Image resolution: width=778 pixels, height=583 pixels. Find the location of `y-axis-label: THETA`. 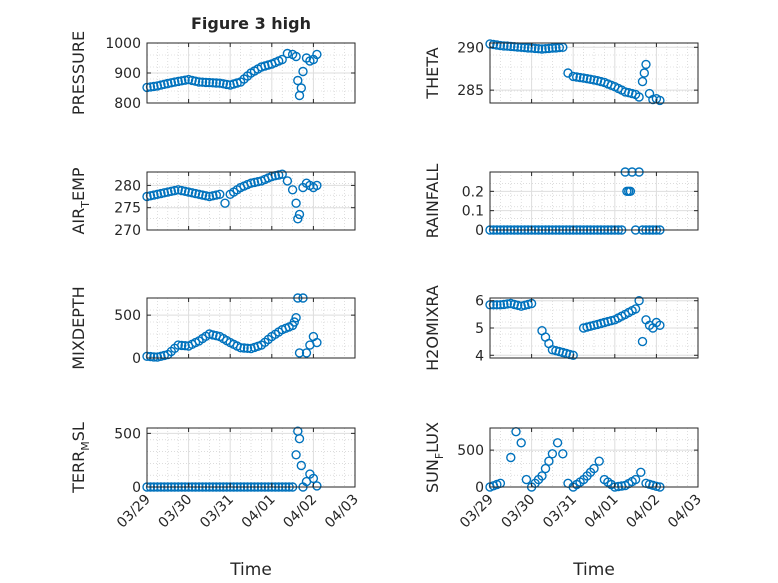

y-axis-label: THETA is located at coordinates (432, 73).